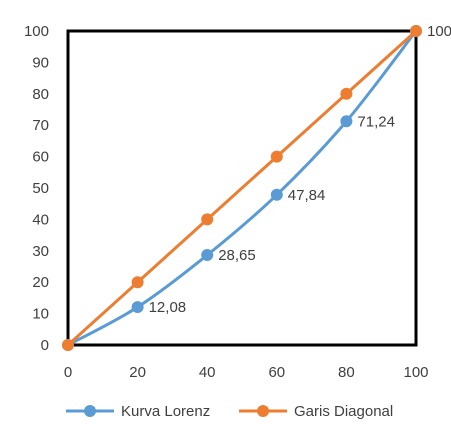 The width and height of the screenshot is (451, 445). Describe the element at coordinates (237, 255) in the screenshot. I see `data-label: 28,65` at that location.